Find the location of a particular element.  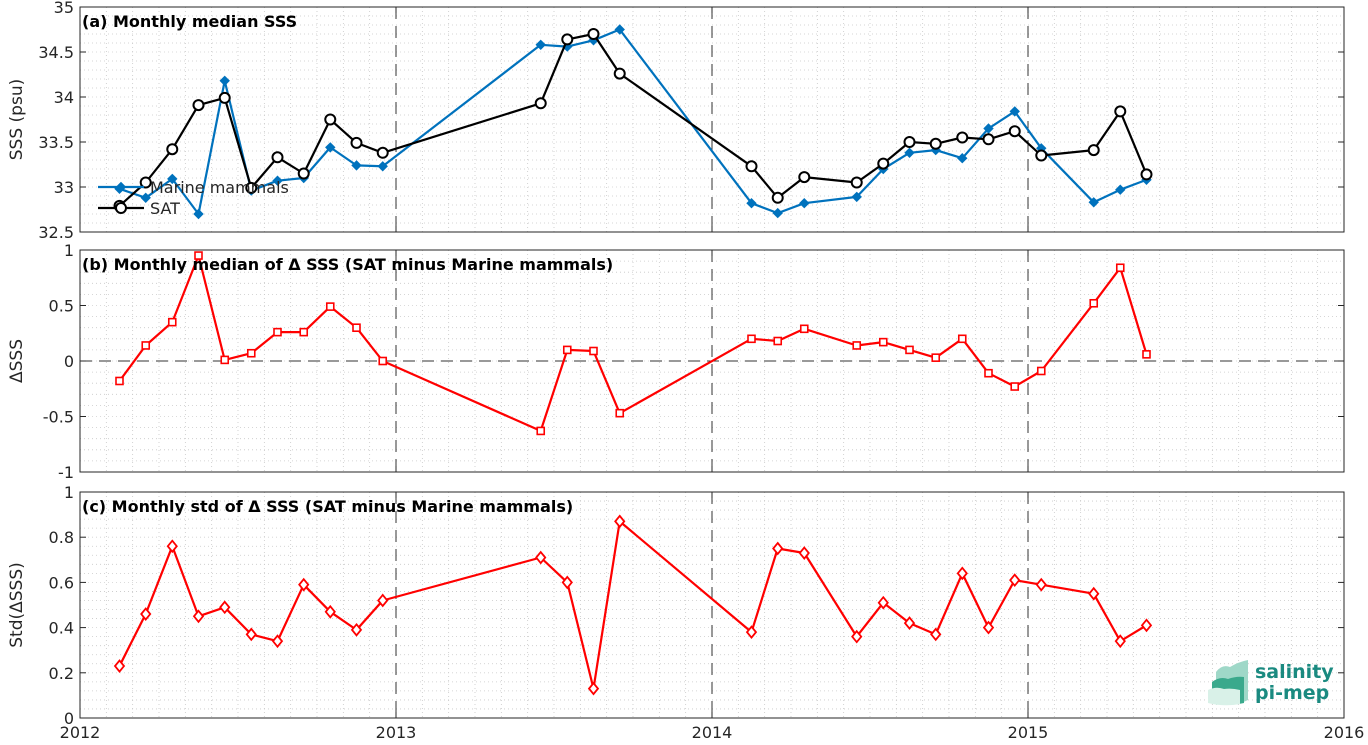

logo-line1: salinity is located at coordinates (1294, 672).